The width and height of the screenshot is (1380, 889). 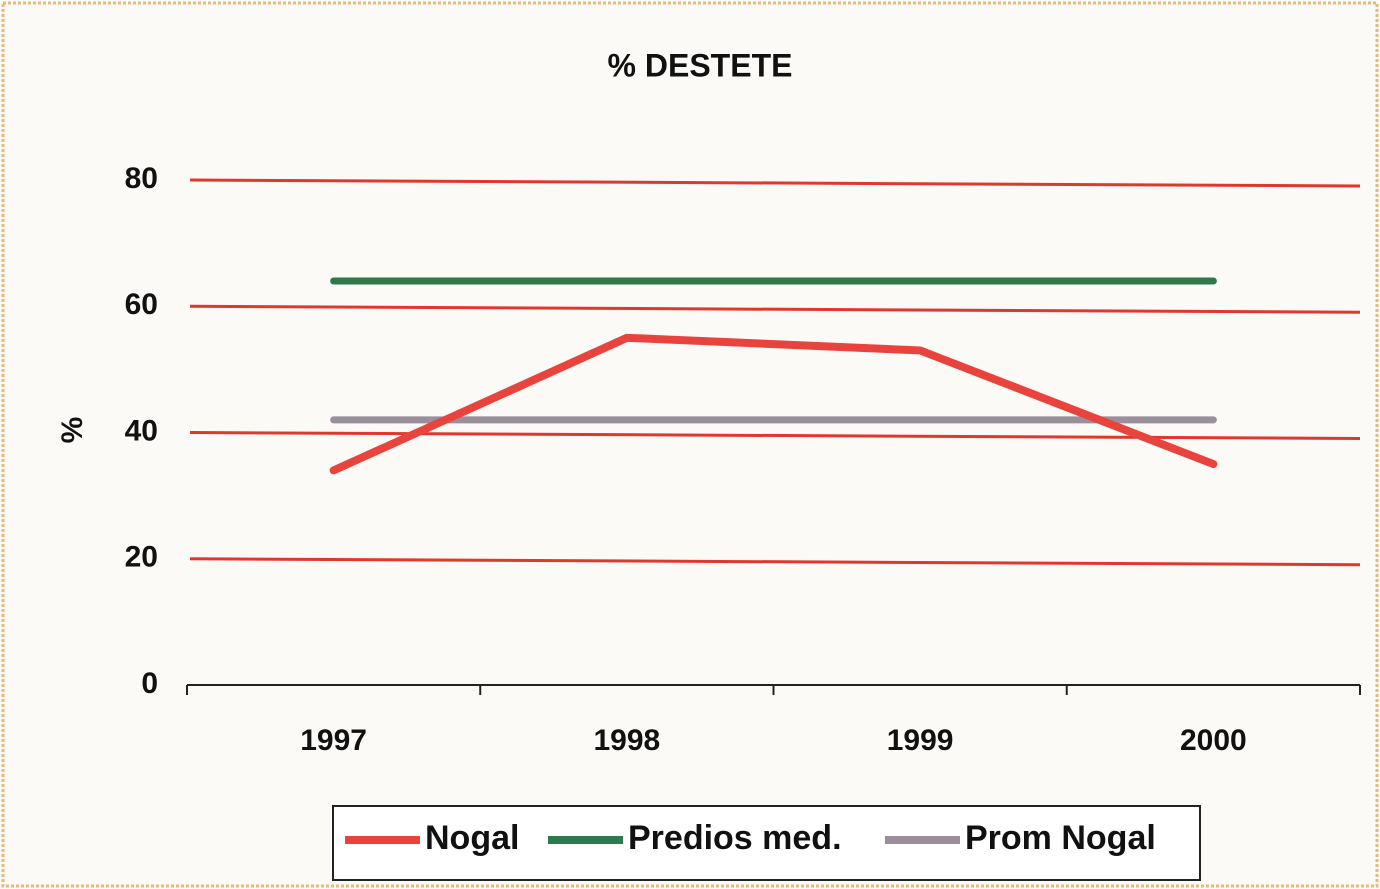 I want to click on series-line, so click(x=773, y=404).